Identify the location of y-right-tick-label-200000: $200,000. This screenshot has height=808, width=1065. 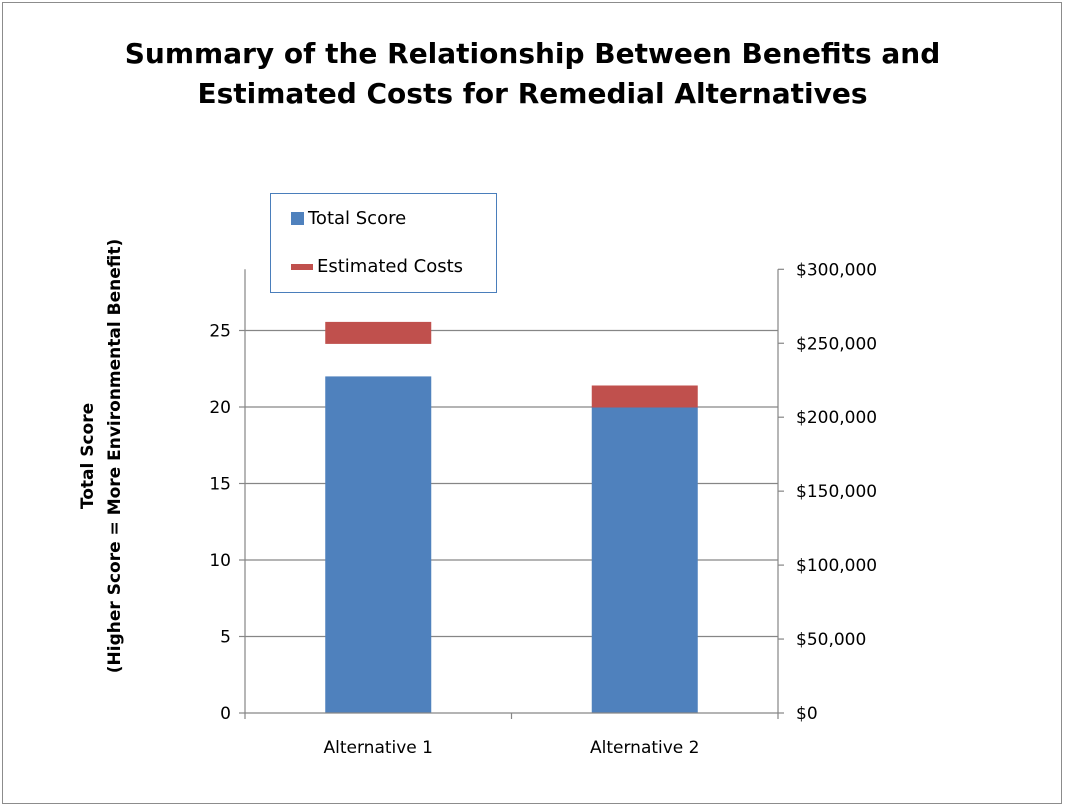
(836, 418).